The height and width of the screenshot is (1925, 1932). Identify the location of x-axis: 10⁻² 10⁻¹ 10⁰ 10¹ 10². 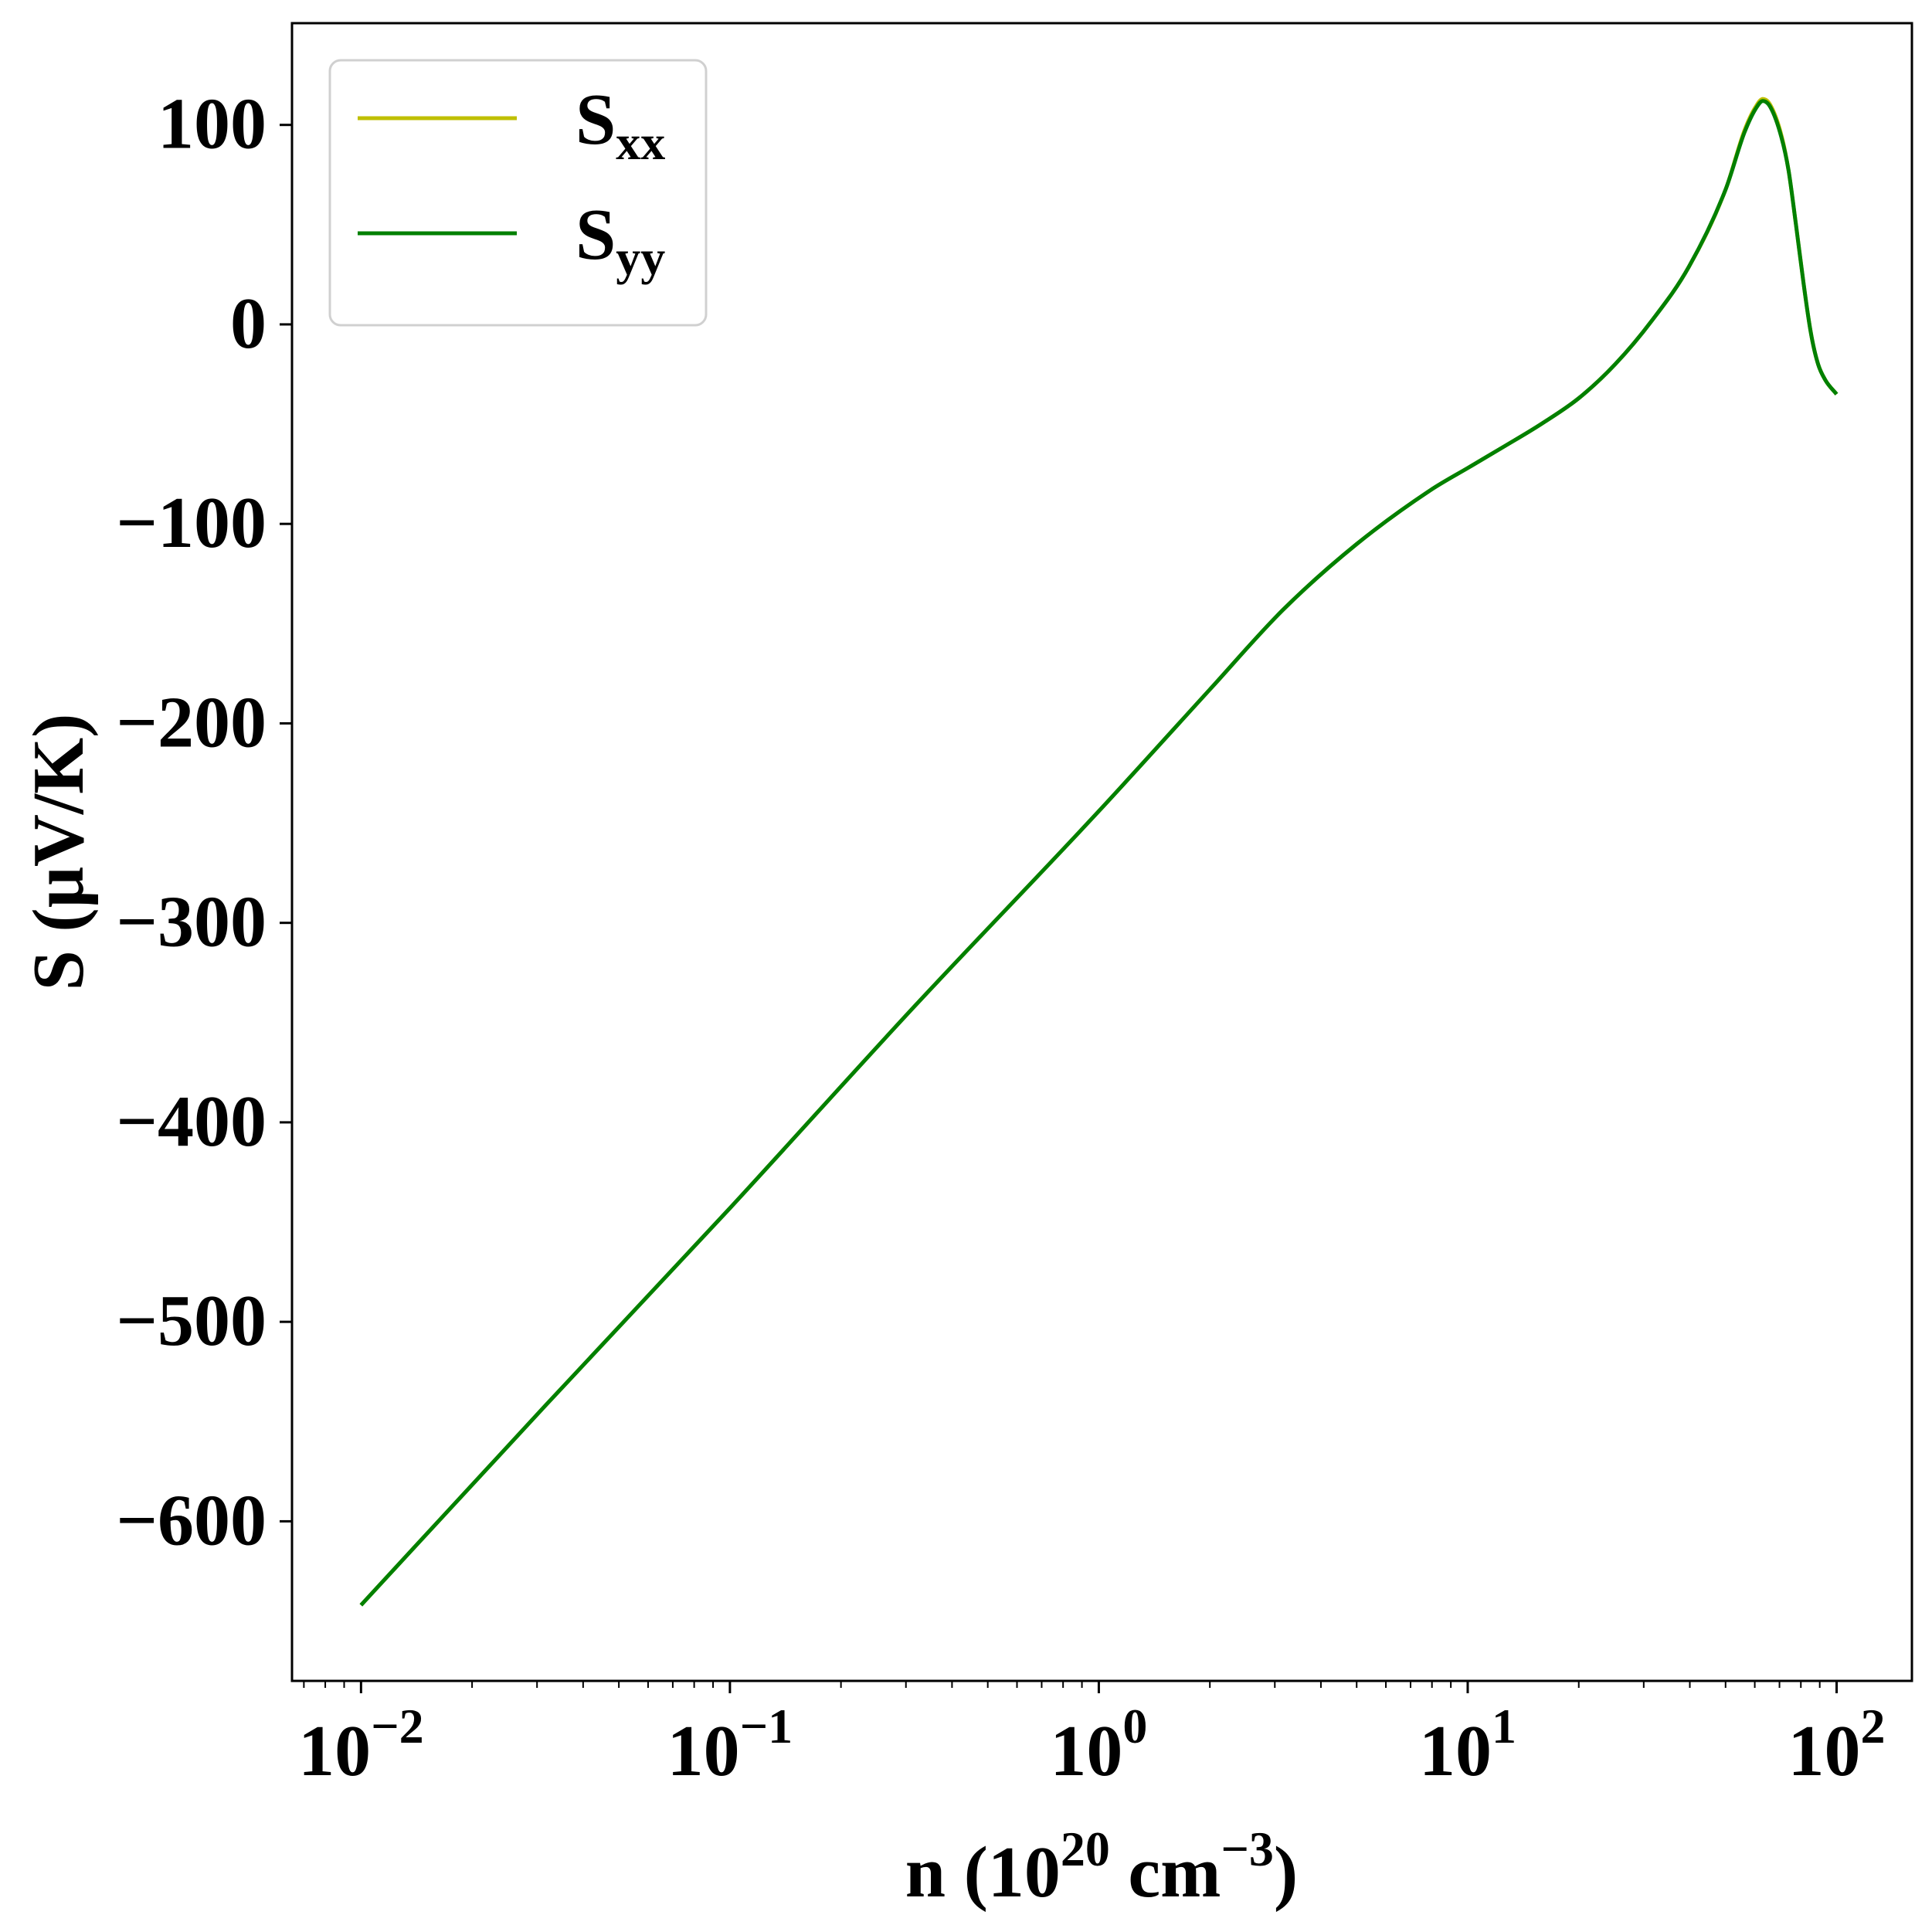
(1092, 1736).